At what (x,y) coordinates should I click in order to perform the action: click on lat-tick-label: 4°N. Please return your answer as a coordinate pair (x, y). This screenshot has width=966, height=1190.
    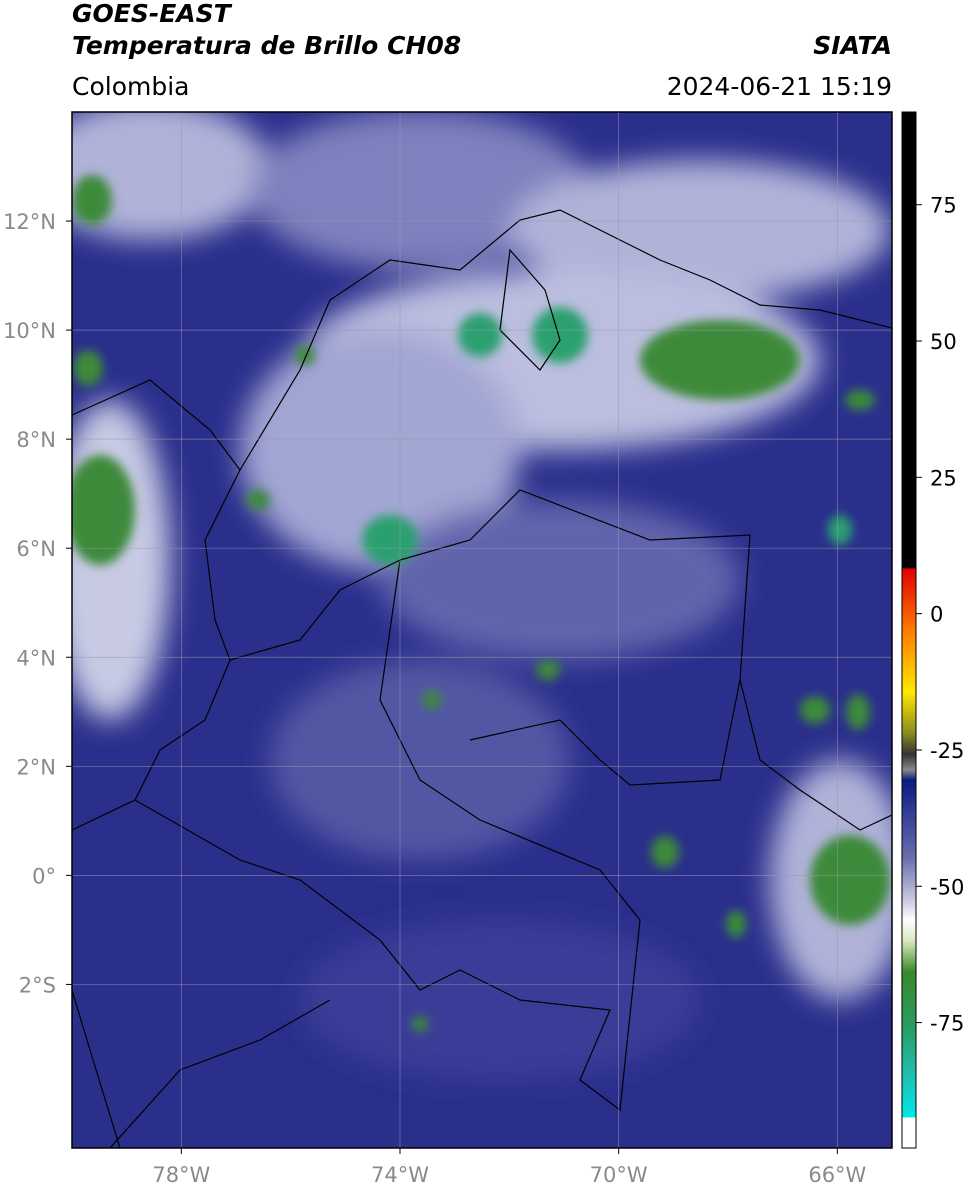
    Looking at the image, I should click on (36, 658).